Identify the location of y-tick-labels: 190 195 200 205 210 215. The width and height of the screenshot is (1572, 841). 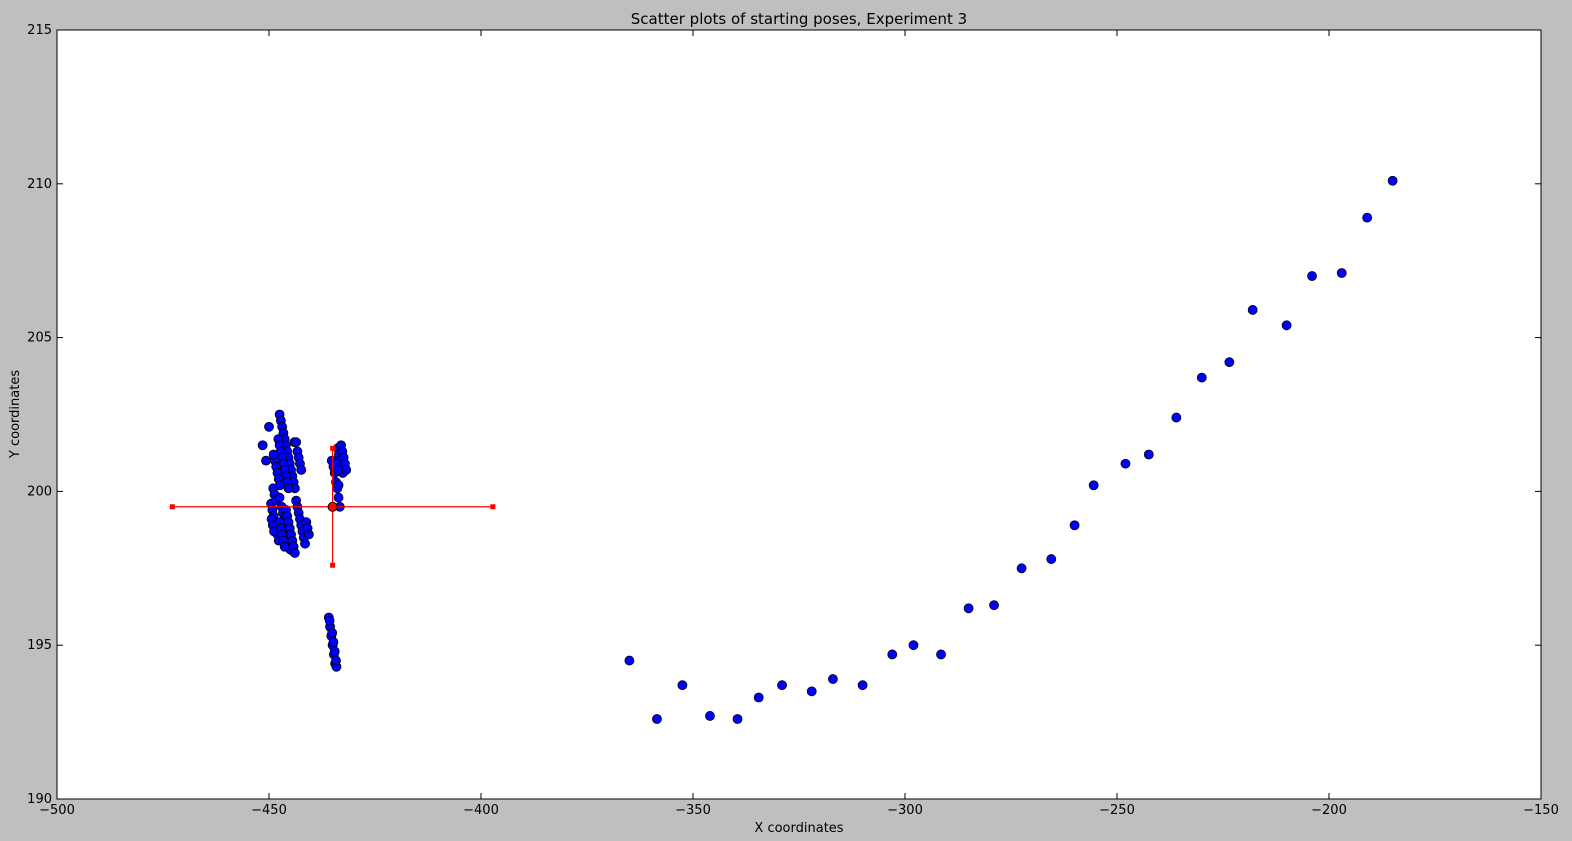
(39, 415).